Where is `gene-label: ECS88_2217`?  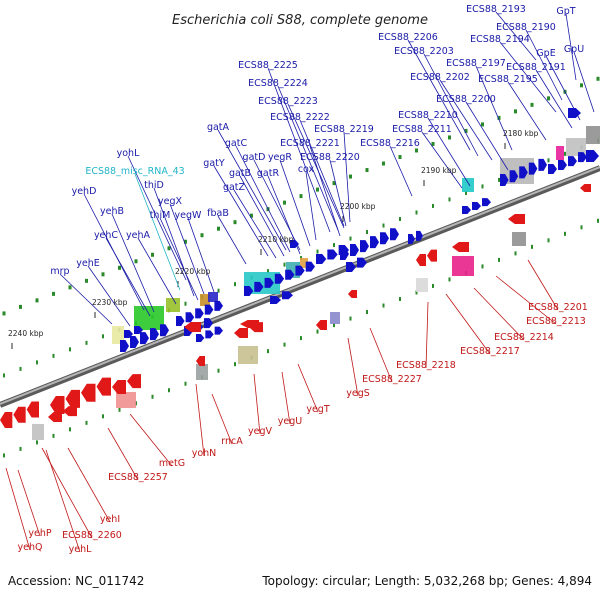 gene-label: ECS88_2217 is located at coordinates (490, 351).